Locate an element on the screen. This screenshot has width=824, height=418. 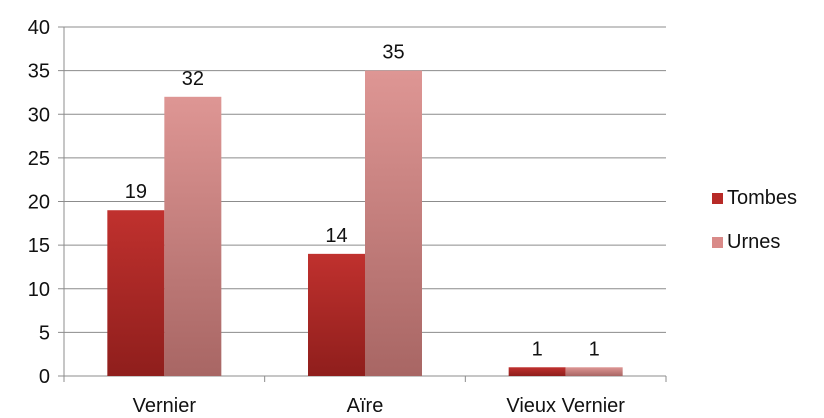
y-tick-label: 35 is located at coordinates (39, 72).